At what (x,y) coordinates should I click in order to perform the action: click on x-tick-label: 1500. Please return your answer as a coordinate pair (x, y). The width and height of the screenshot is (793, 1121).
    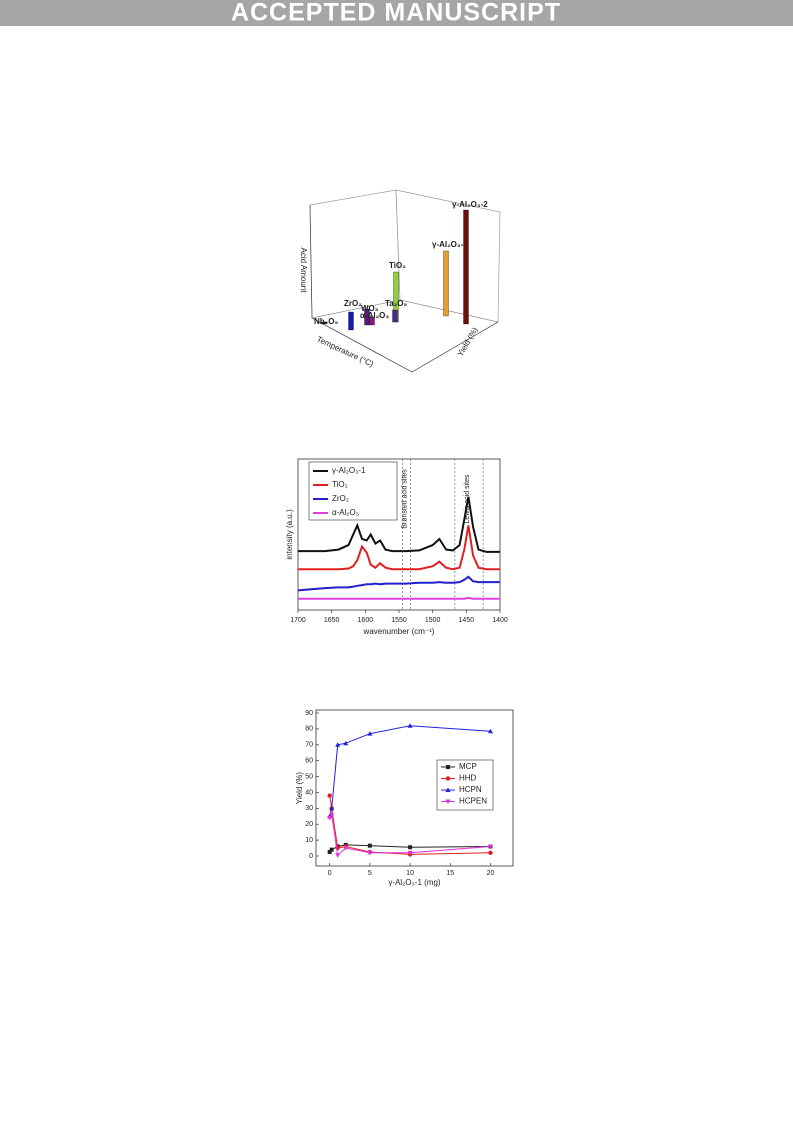
    Looking at the image, I should click on (433, 620).